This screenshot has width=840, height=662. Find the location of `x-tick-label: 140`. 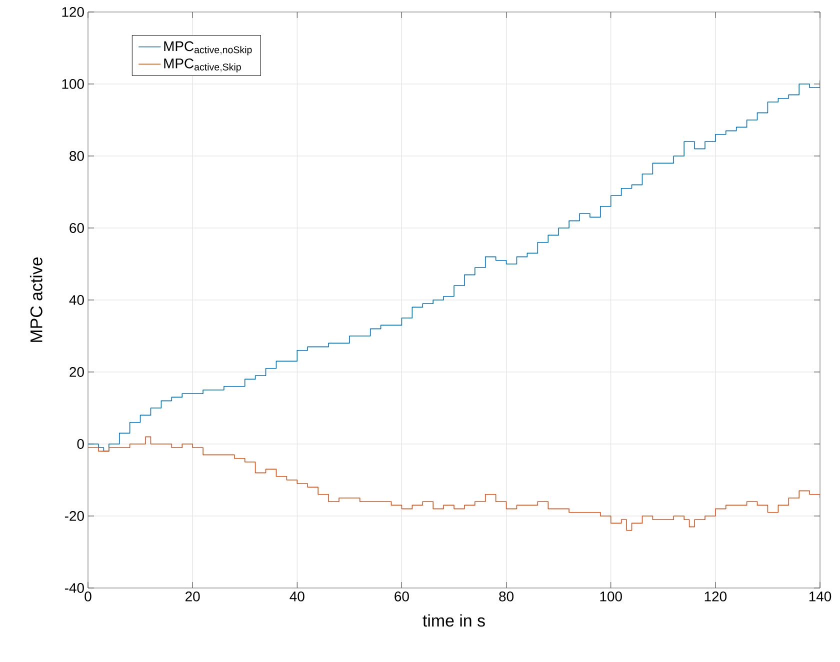

x-tick-label: 140 is located at coordinates (820, 597).